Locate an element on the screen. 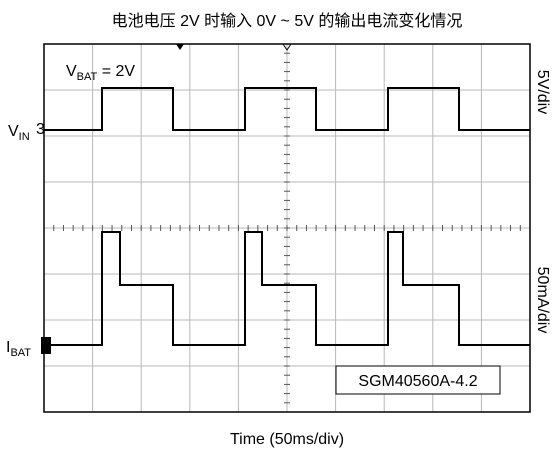 Image resolution: width=555 pixels, height=462 pixels. x-label: Time (50ms/div) is located at coordinates (287, 439).